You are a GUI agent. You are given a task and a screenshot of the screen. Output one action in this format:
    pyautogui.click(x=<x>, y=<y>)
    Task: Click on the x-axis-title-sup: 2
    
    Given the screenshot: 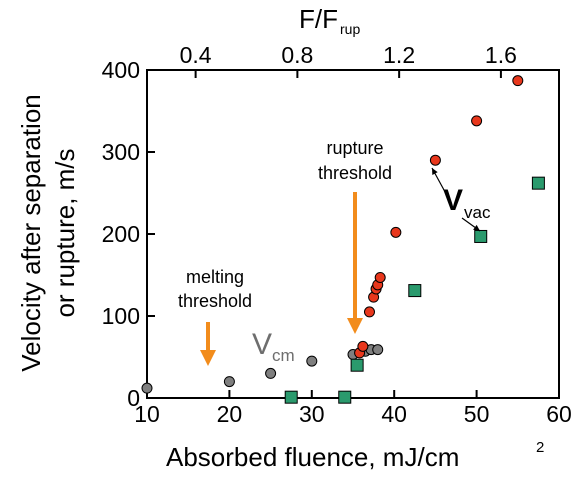 What is the action you would take?
    pyautogui.click(x=540, y=447)
    